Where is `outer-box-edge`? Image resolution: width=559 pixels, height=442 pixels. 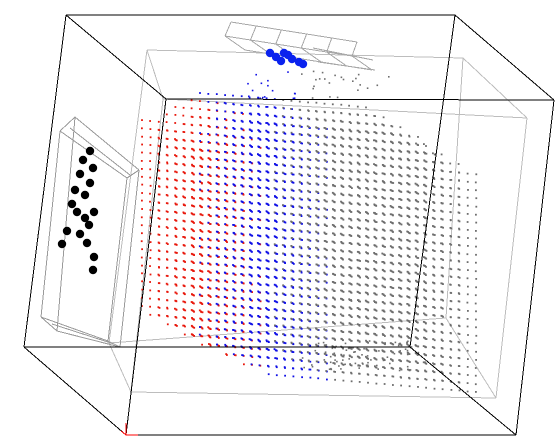 outer-box-edge is located at coordinates (146, 267).